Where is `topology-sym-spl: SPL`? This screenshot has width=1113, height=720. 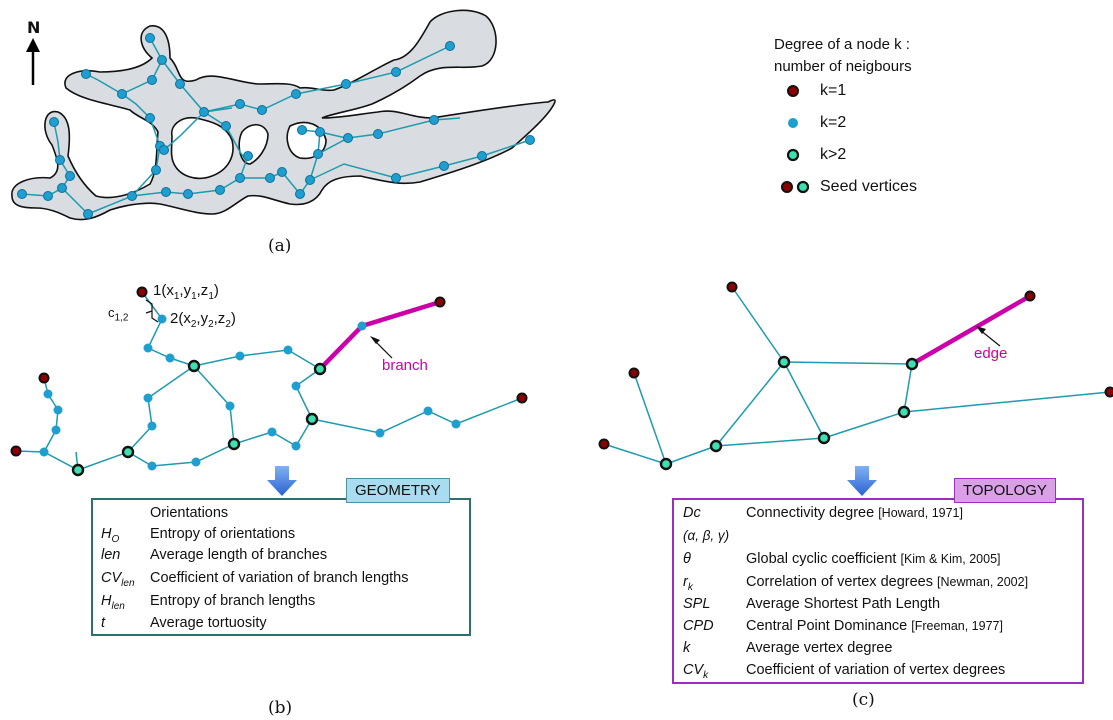
topology-sym-spl: SPL is located at coordinates (697, 604).